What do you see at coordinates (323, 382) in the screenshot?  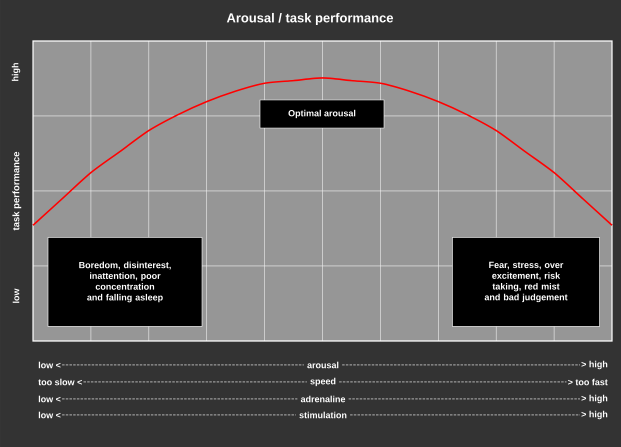 I see `text: speed` at bounding box center [323, 382].